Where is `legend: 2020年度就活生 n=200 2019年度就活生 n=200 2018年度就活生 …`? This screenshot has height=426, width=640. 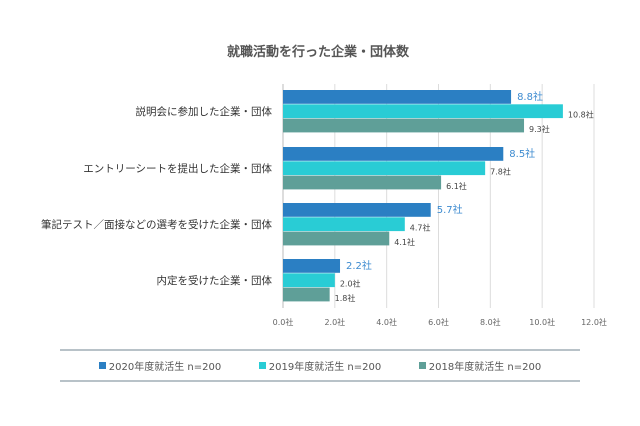 legend: 2020年度就活生 n=200 2019年度就活生 n=200 2018年度就活生 … is located at coordinates (320, 365).